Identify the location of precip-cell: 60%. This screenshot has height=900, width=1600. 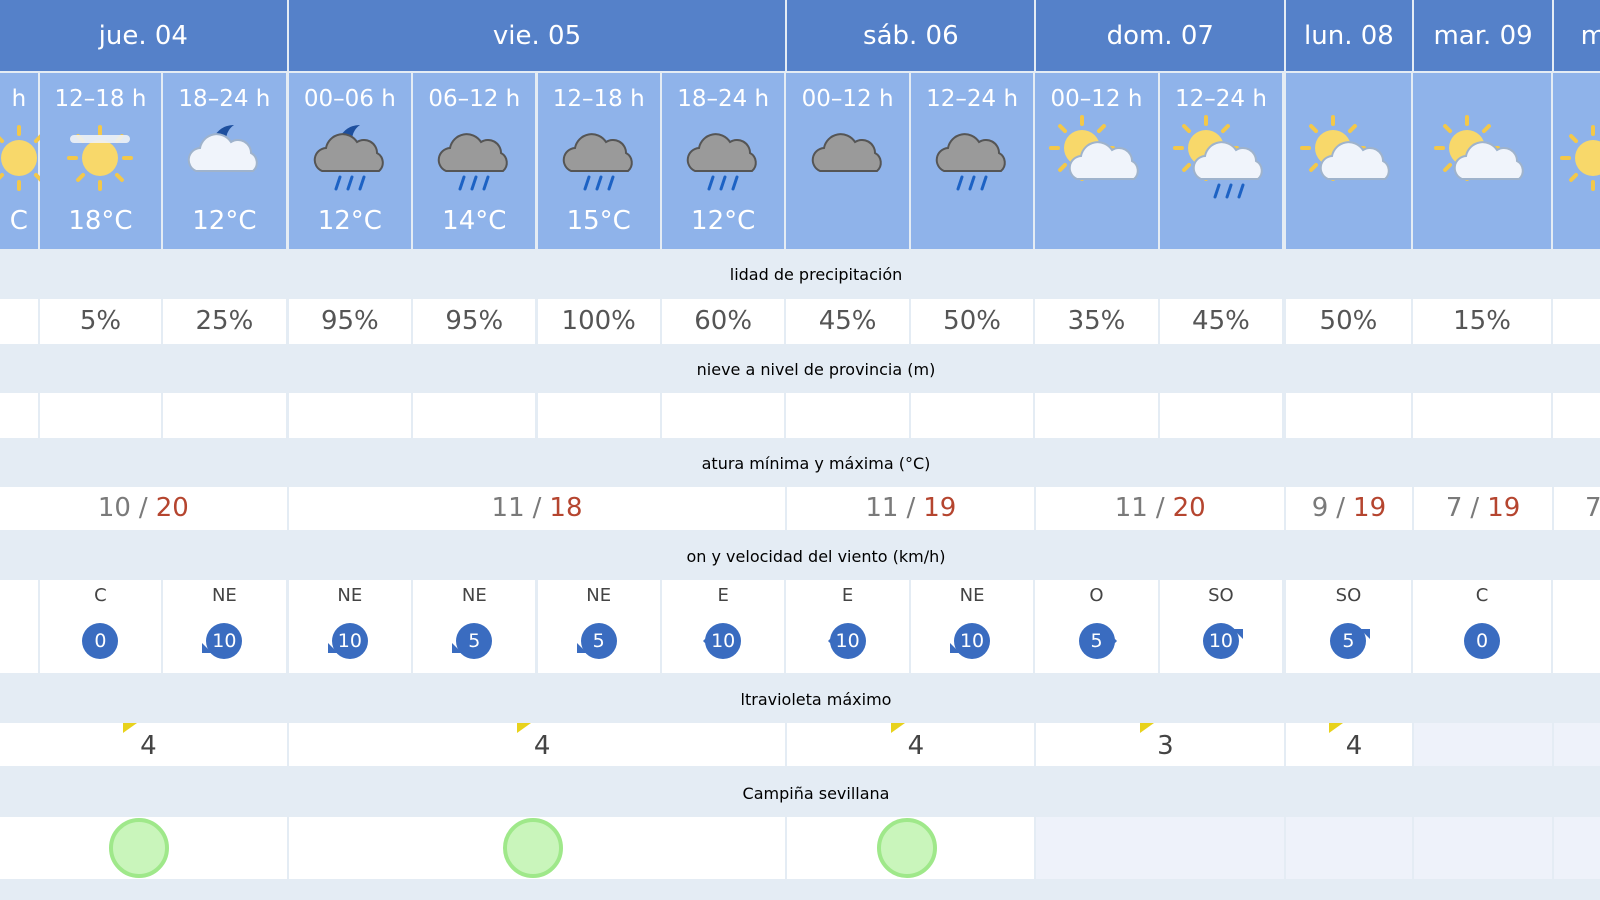
(723, 321).